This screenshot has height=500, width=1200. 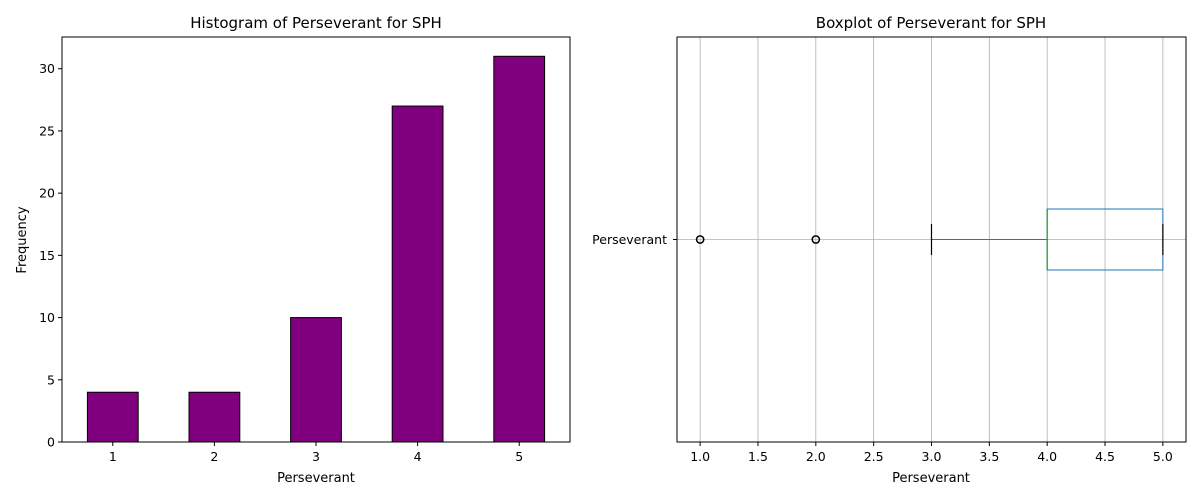 What do you see at coordinates (214, 456) in the screenshot?
I see `histogram-x-tick-label: 2` at bounding box center [214, 456].